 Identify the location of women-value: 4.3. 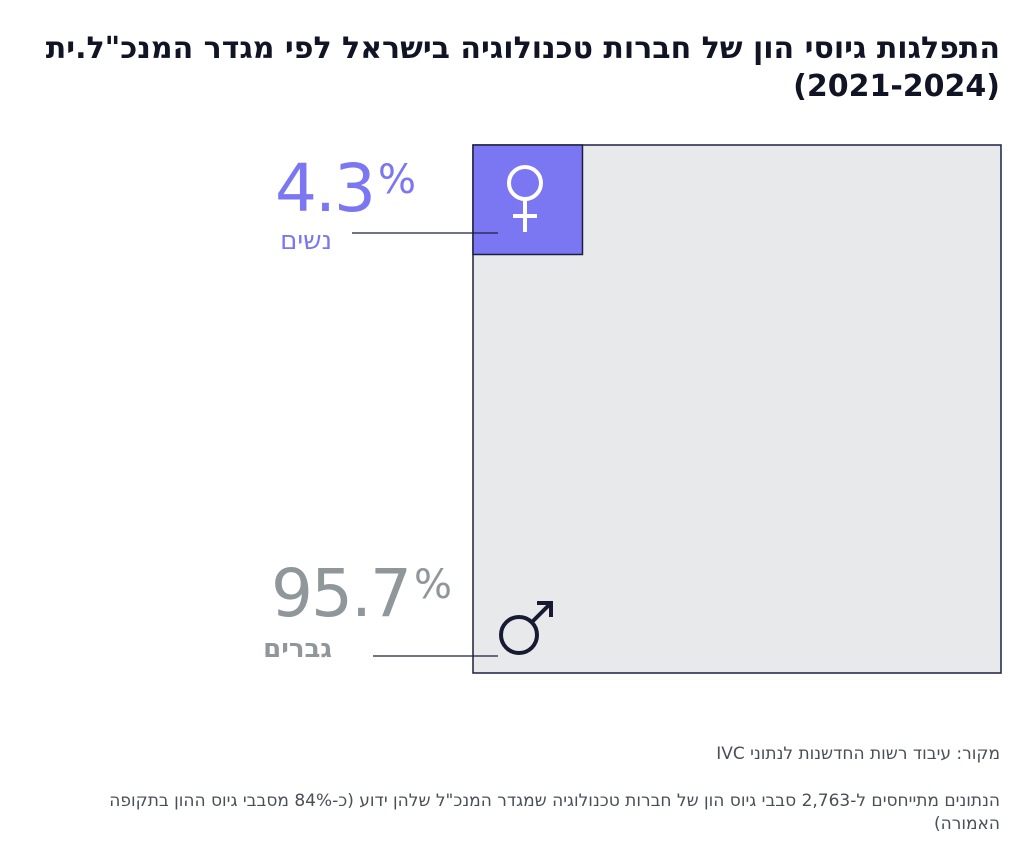
(325, 188).